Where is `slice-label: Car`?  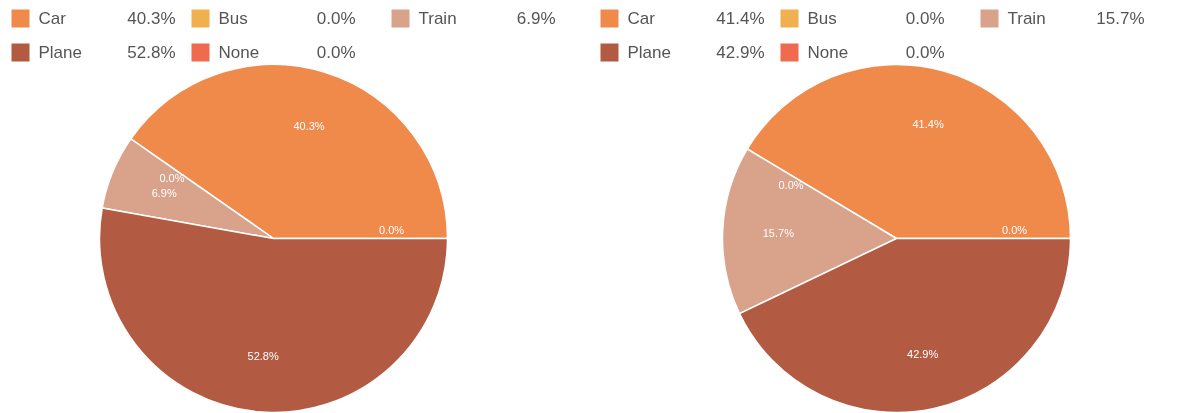 slice-label: Car is located at coordinates (641, 18).